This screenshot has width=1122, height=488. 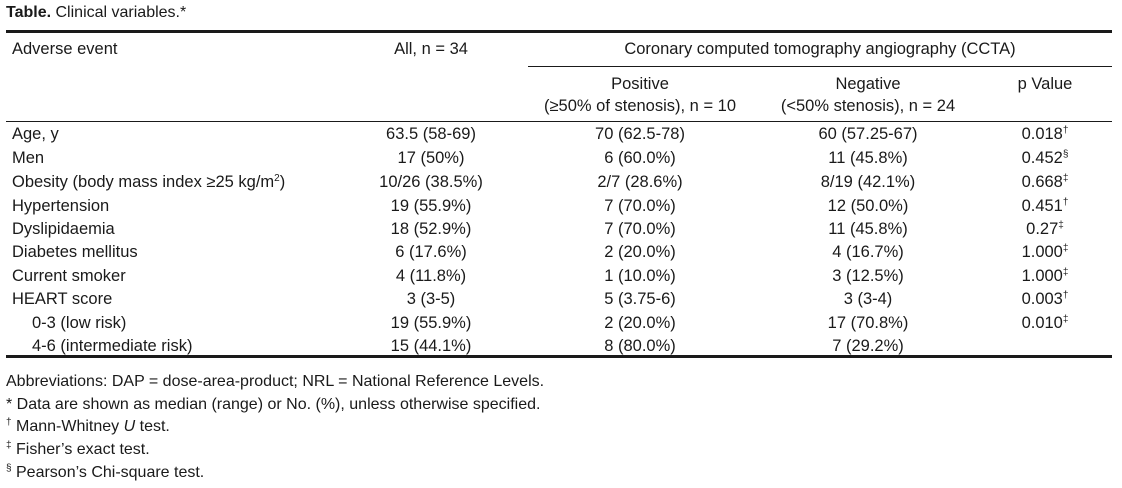 What do you see at coordinates (112, 346) in the screenshot?
I see `row-label: 4-6 (intermediate risk)` at bounding box center [112, 346].